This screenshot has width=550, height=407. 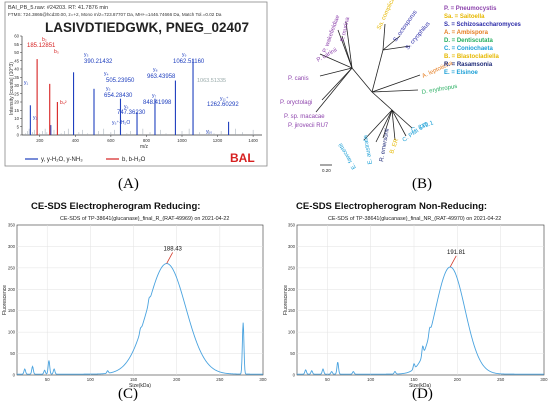 What do you see at coordinates (170, 258) in the screenshot?
I see `panel-c-peak-arrow` at bounding box center [170, 258].